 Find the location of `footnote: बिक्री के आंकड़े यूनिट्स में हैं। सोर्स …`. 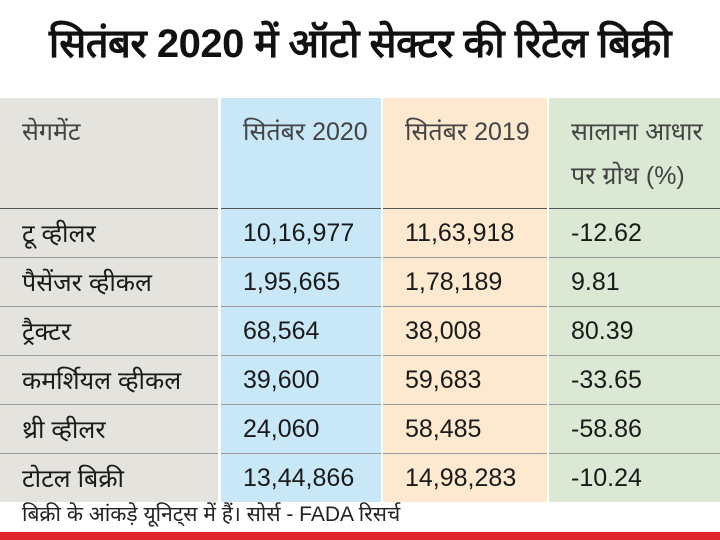

footnote: बिक्री के आंकड़े यूनिट्स में हैं। सोर्स … is located at coordinates (211, 514).